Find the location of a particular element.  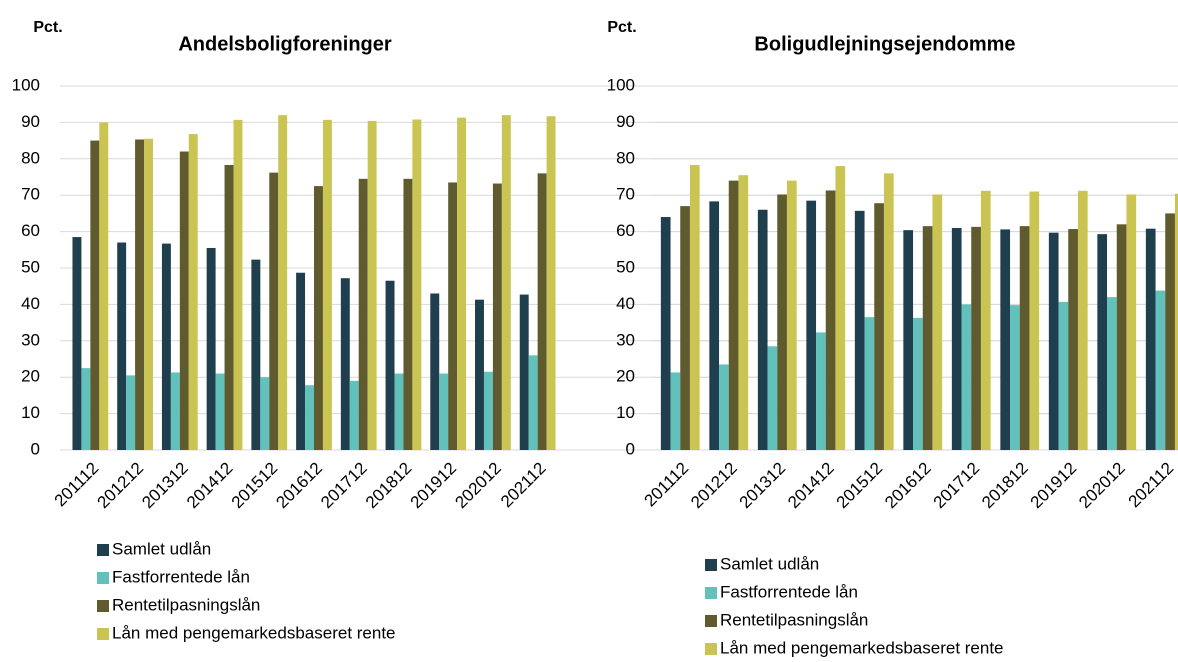

y-tick-label: 70 is located at coordinates (625, 194).